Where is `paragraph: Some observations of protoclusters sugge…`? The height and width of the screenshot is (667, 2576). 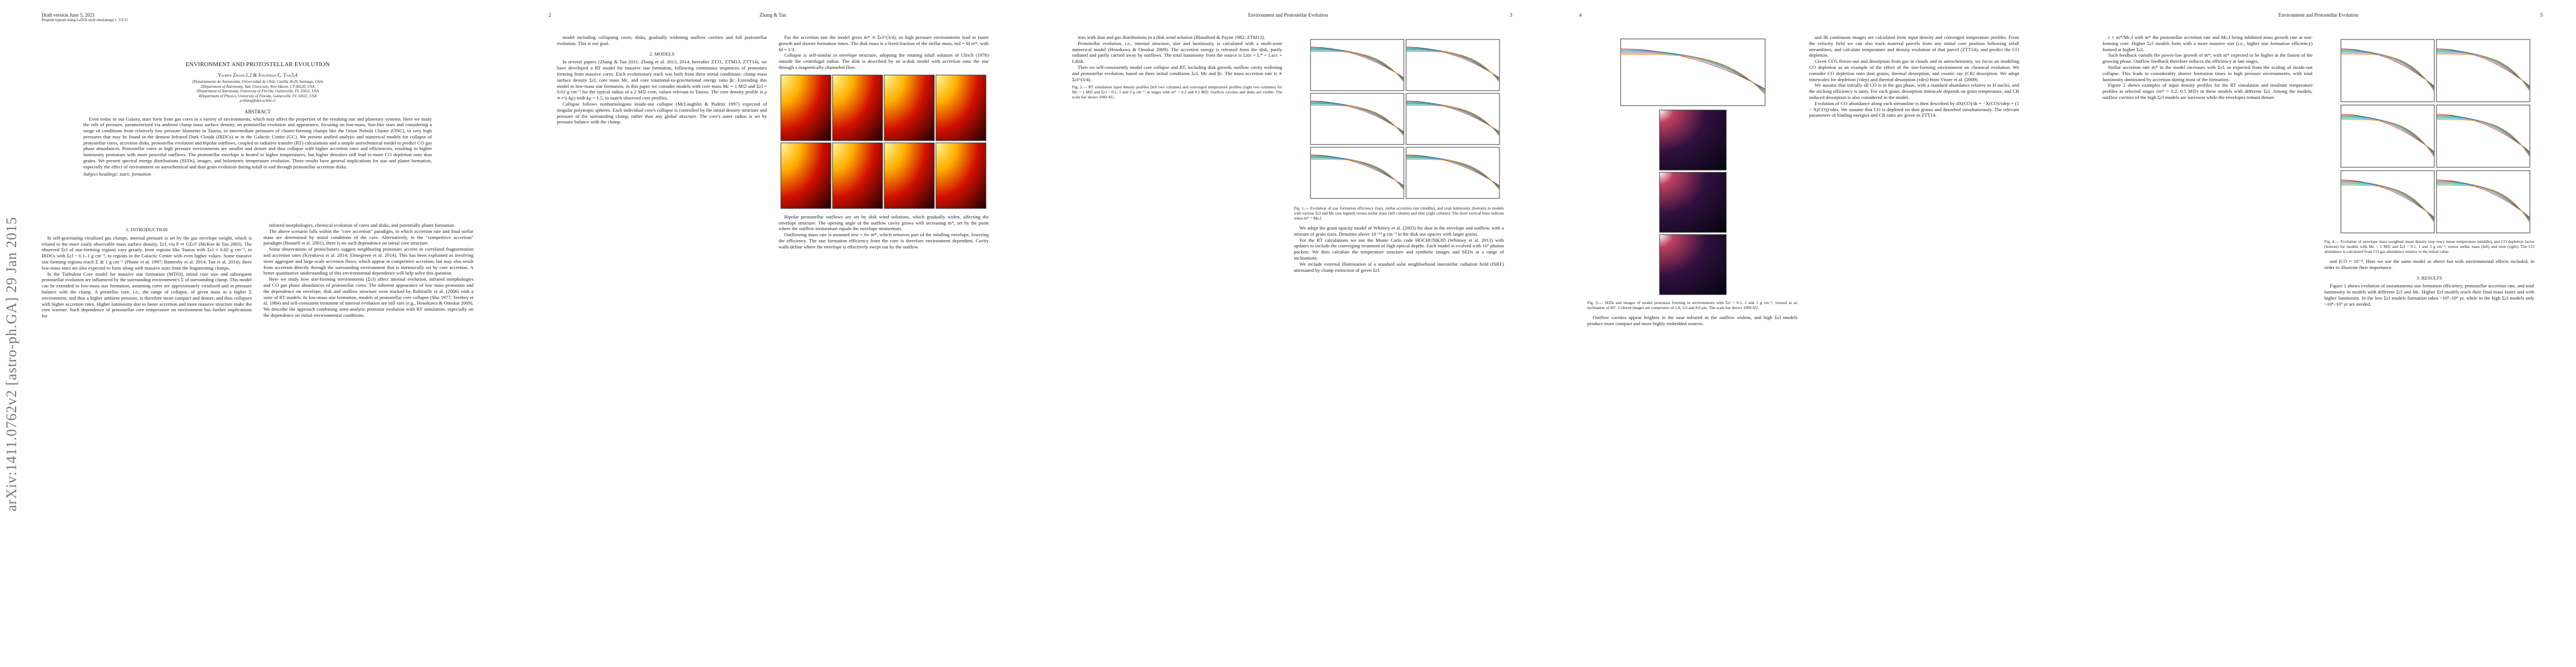 paragraph: Some observations of protoclusters sugge… is located at coordinates (368, 261).